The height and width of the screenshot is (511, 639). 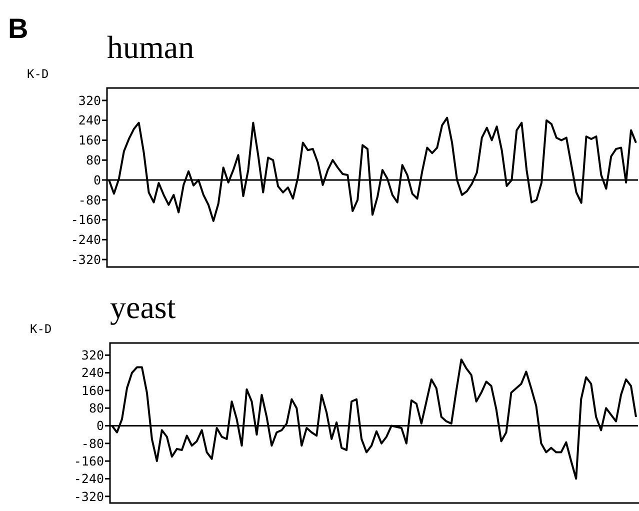 What do you see at coordinates (143, 307) in the screenshot?
I see `chart-title: yeast` at bounding box center [143, 307].